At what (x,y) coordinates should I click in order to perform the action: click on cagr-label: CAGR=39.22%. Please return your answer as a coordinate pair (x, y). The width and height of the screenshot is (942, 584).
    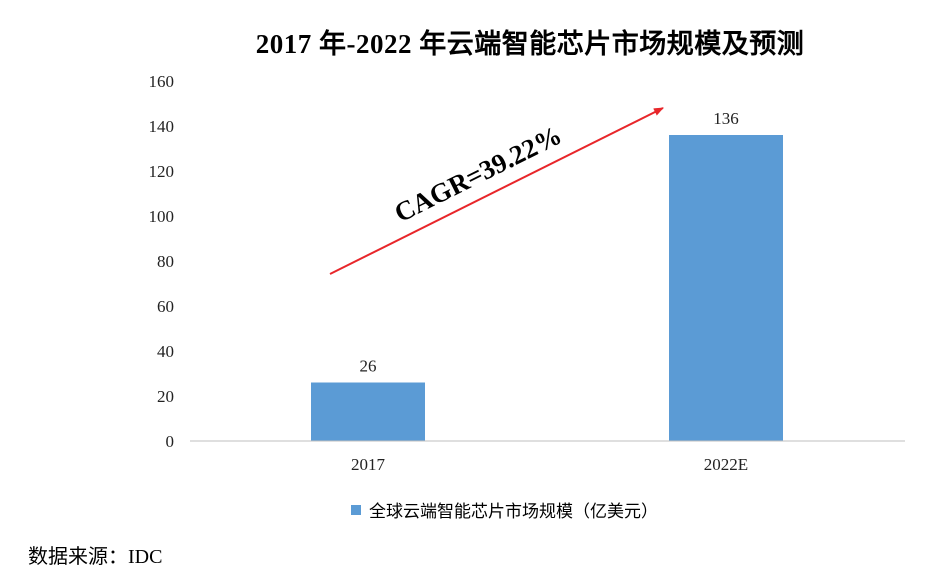
    Looking at the image, I should click on (478, 174).